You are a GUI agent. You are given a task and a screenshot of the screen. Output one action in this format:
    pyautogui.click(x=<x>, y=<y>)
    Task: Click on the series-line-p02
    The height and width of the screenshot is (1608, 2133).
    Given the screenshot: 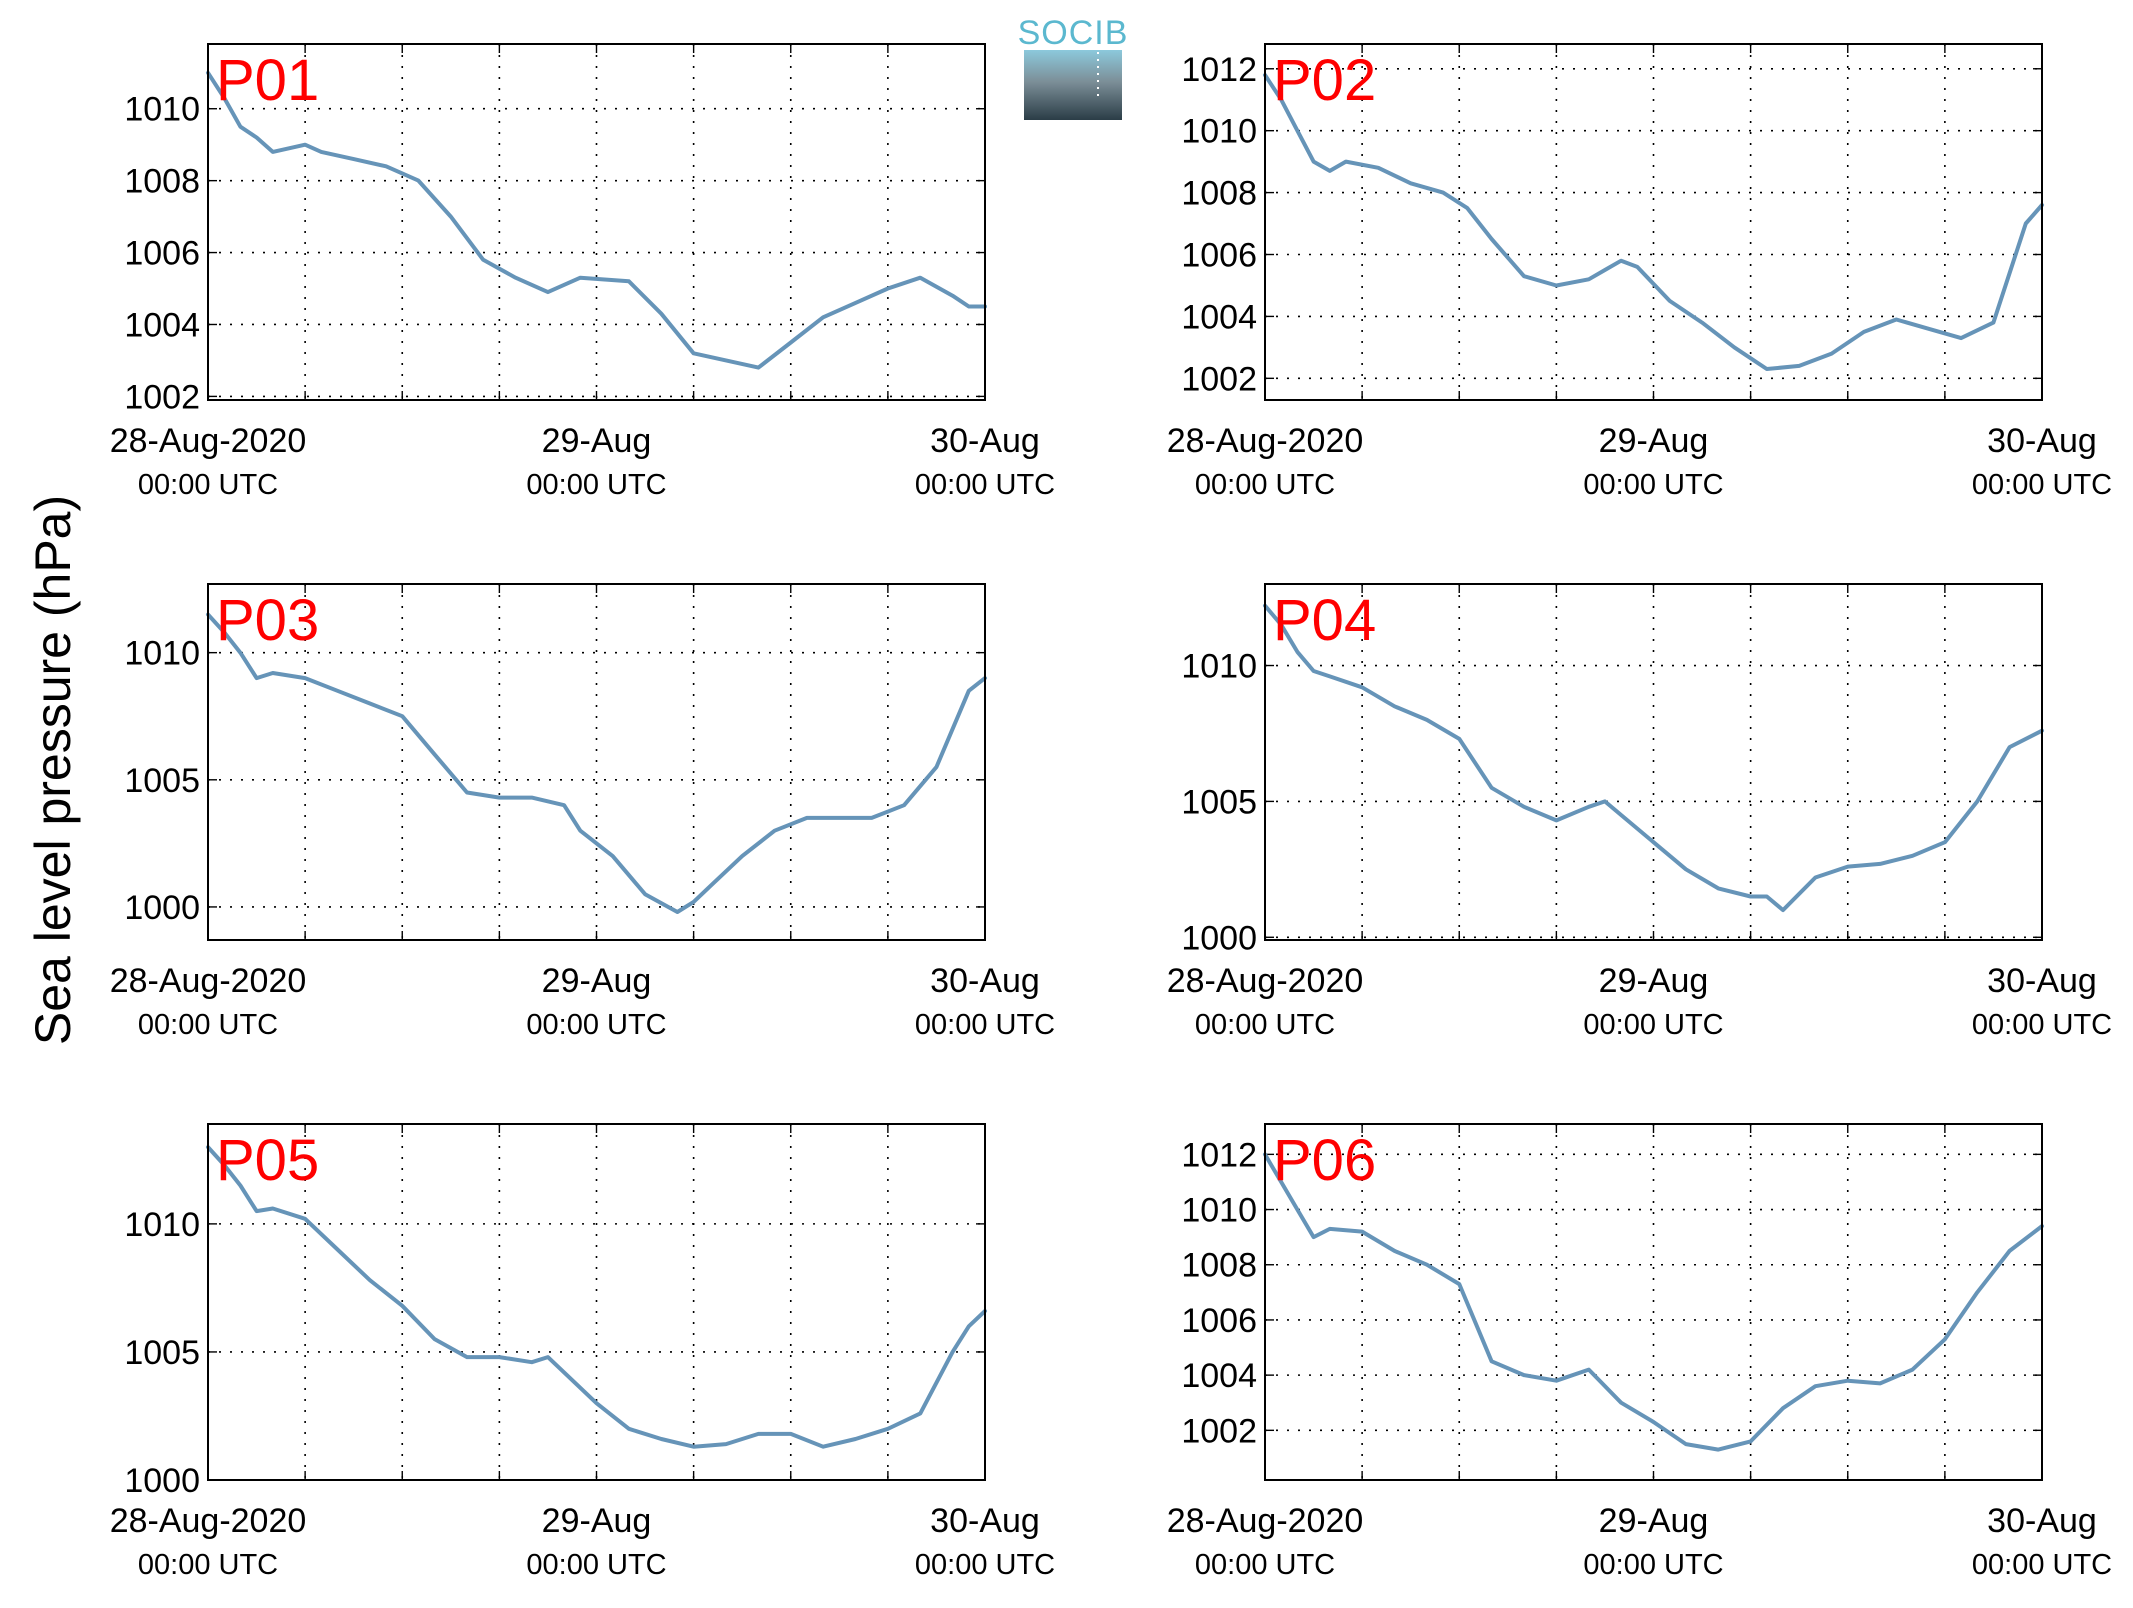 What is the action you would take?
    pyautogui.click(x=1653, y=222)
    